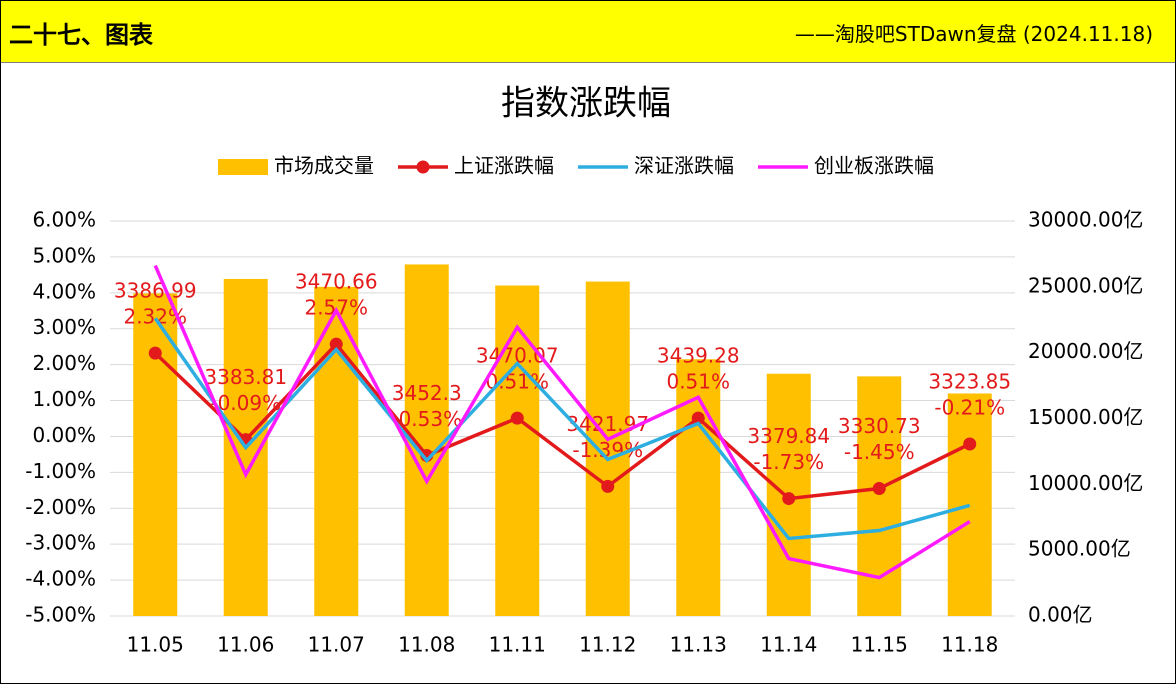 The height and width of the screenshot is (684, 1176). Describe the element at coordinates (874, 166) in the screenshot. I see `legend-label: 创业板涨跌幅` at that location.